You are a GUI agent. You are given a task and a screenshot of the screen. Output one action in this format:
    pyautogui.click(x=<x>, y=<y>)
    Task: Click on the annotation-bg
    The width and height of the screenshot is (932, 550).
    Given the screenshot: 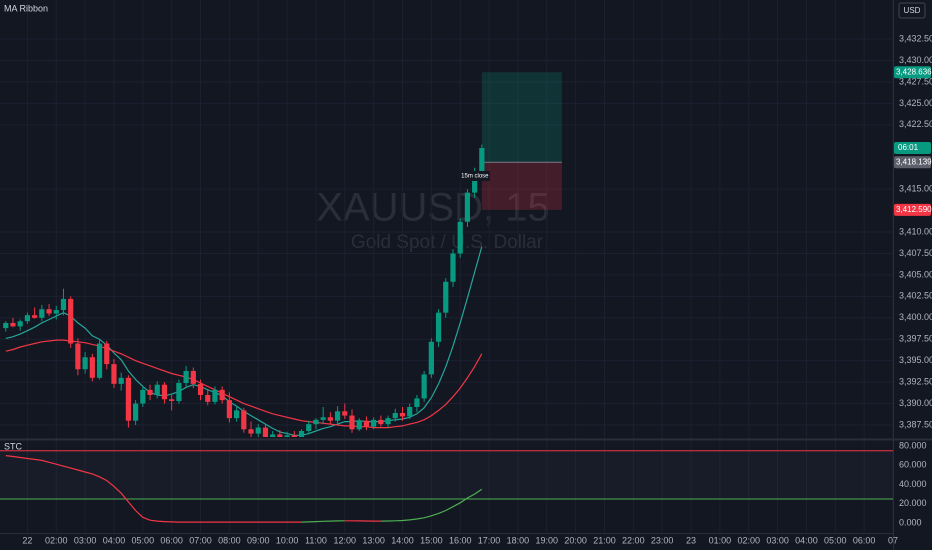 What is the action you would take?
    pyautogui.click(x=474, y=176)
    